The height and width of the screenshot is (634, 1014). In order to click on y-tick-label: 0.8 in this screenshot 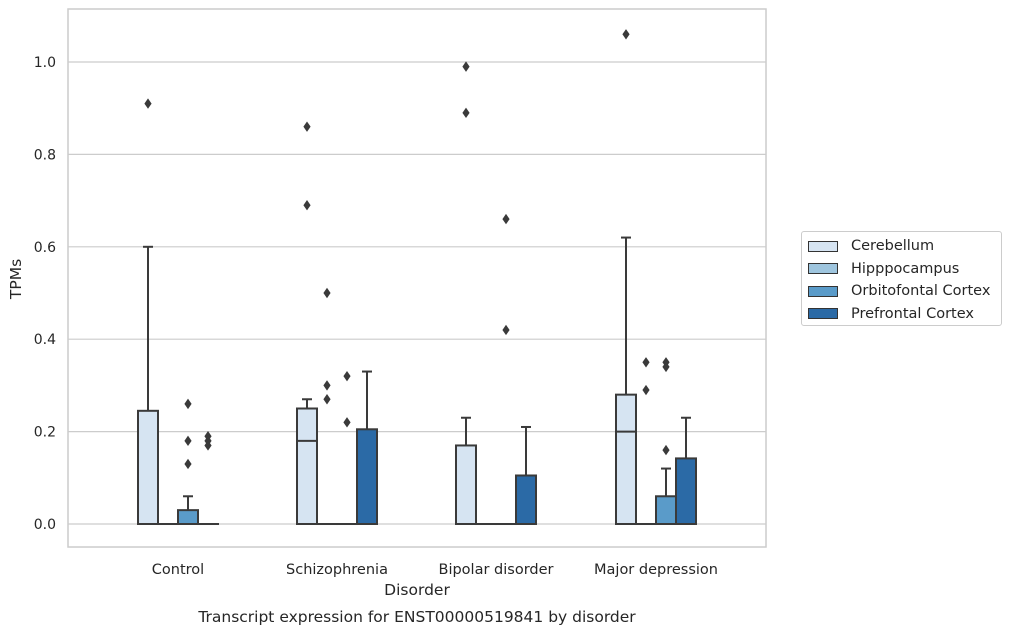, I will do `click(45, 155)`.